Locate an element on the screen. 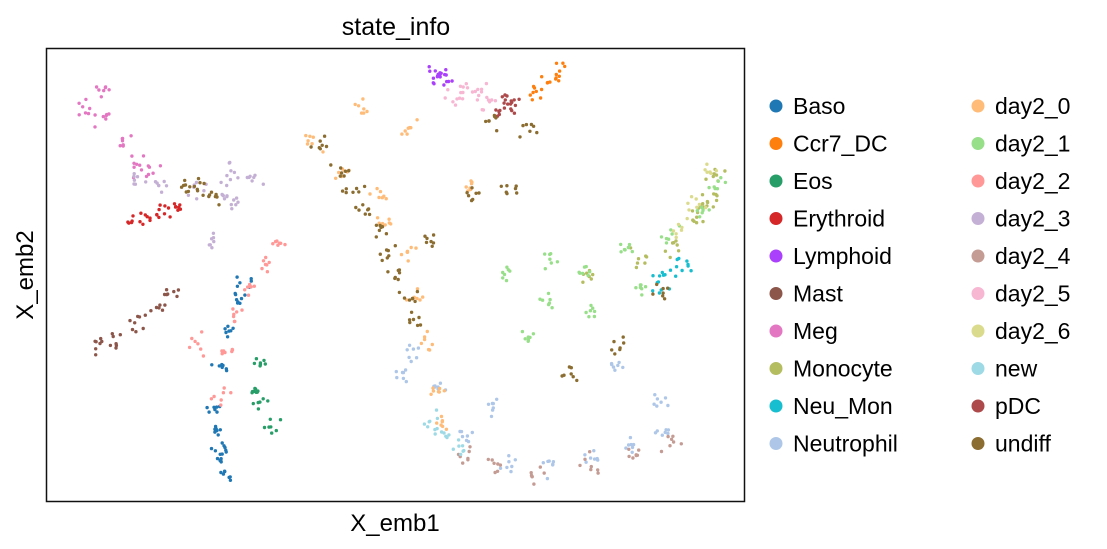 Image resolution: width=1107 pixels, height=549 pixels. y-axis-label: X_emb2 is located at coordinates (25, 274).